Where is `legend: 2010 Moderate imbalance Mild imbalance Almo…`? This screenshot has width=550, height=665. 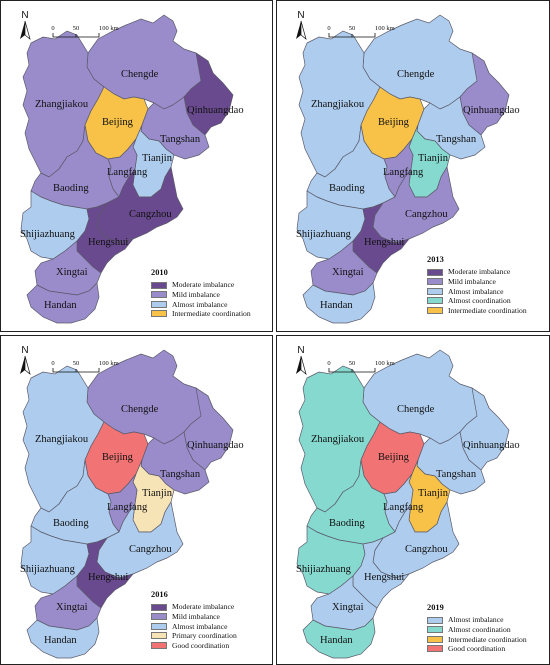
legend: 2010 Moderate imbalance Mild imbalance Almo… is located at coordinates (201, 293).